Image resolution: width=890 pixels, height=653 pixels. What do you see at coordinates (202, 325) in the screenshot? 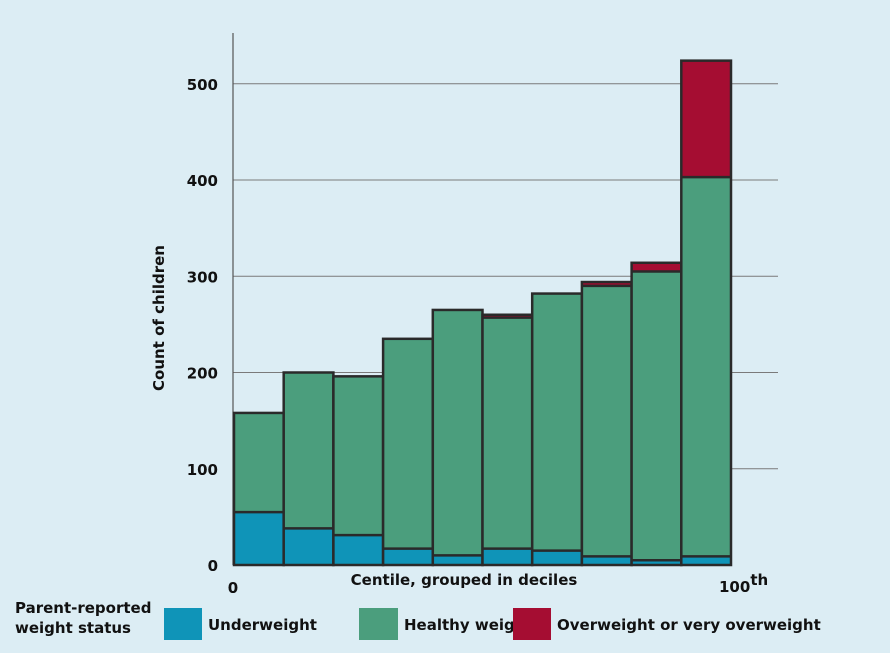
I see `y-tick-labels: 0 100 200 300 400 500` at bounding box center [202, 325].